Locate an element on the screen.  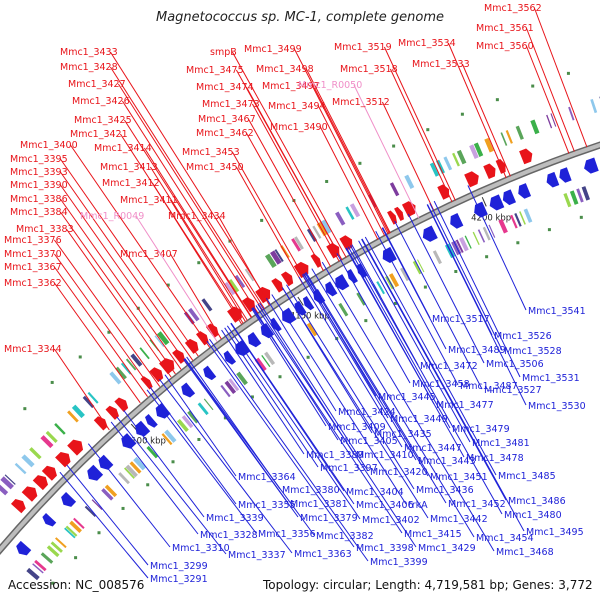
gene-label: Mmc1_3475 is located at coordinates (215, 70).